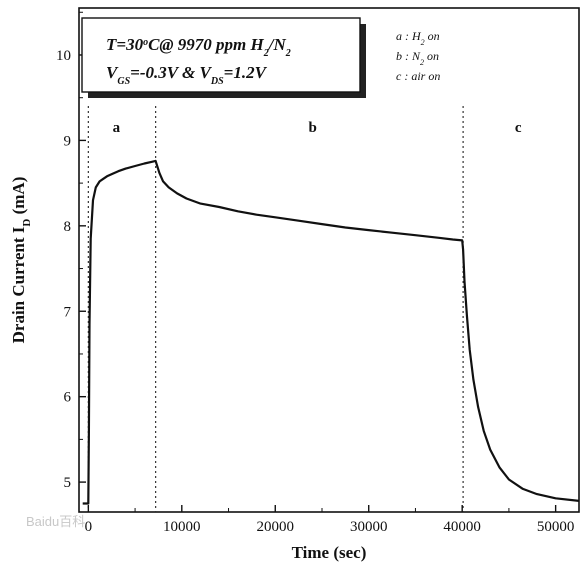  I want to click on x-tick-label-1: 10000, so click(182, 527).